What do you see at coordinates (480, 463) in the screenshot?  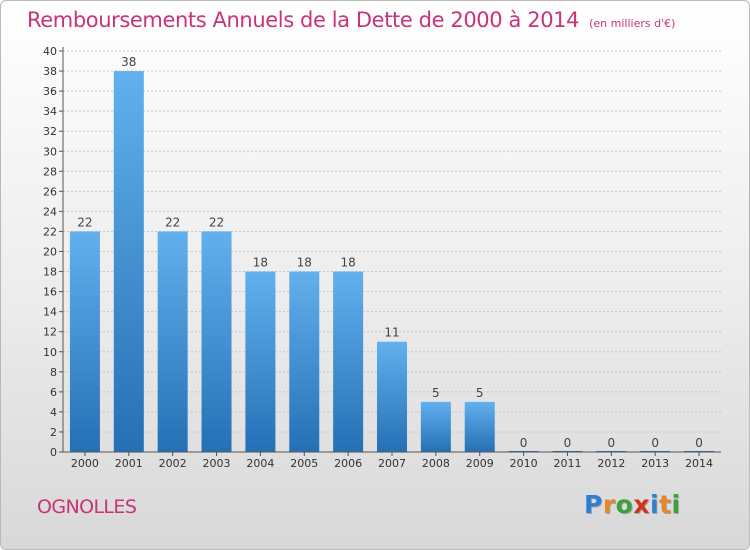 I see `x-tick-label: 2009` at bounding box center [480, 463].